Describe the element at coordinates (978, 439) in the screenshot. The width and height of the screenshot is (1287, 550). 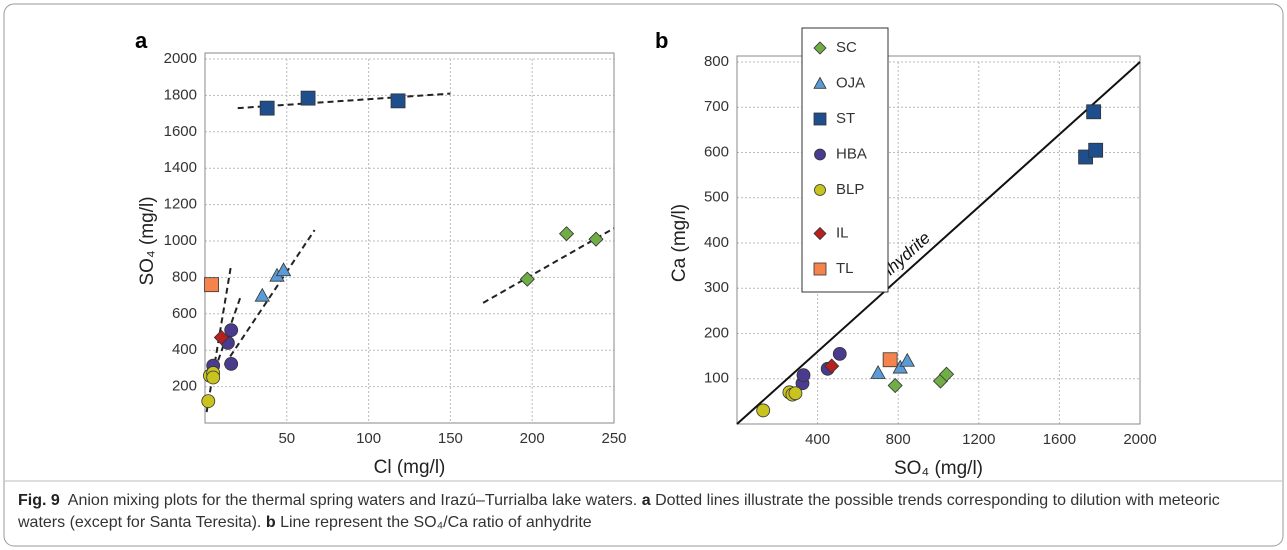
I see `x-tick-label: 1200` at that location.